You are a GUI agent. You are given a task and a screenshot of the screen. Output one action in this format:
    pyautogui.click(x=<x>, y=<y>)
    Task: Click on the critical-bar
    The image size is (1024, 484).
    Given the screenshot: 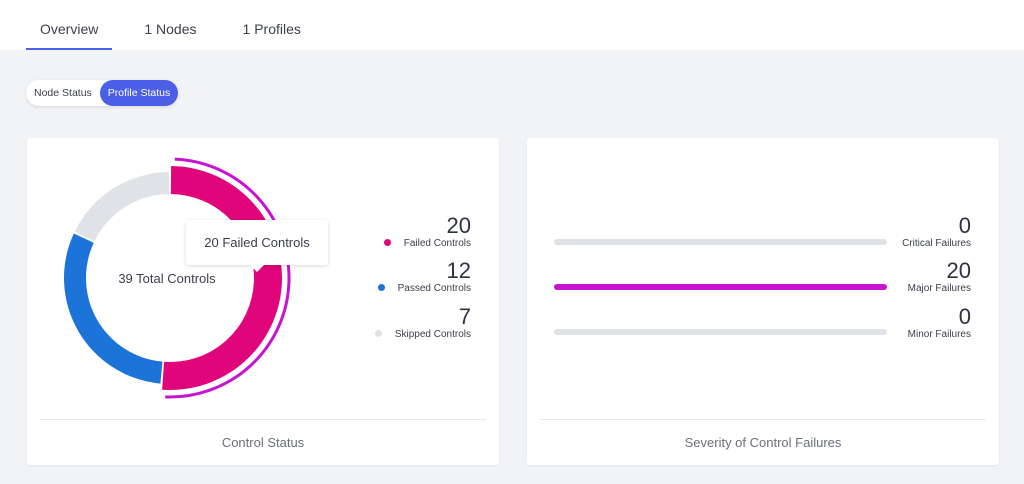 What is the action you would take?
    pyautogui.click(x=720, y=242)
    